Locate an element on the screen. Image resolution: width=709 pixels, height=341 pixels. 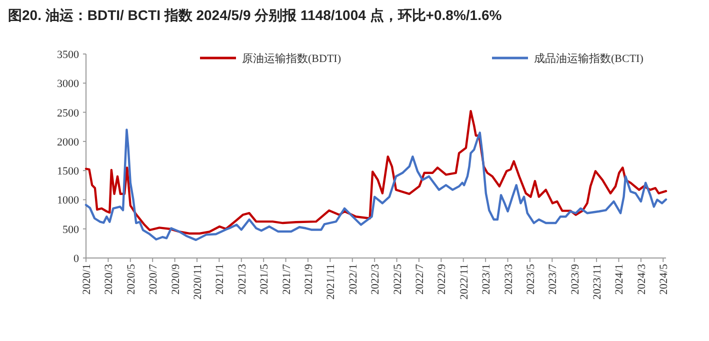
x-tick-label: 2021/1 is located at coordinates (220, 279).